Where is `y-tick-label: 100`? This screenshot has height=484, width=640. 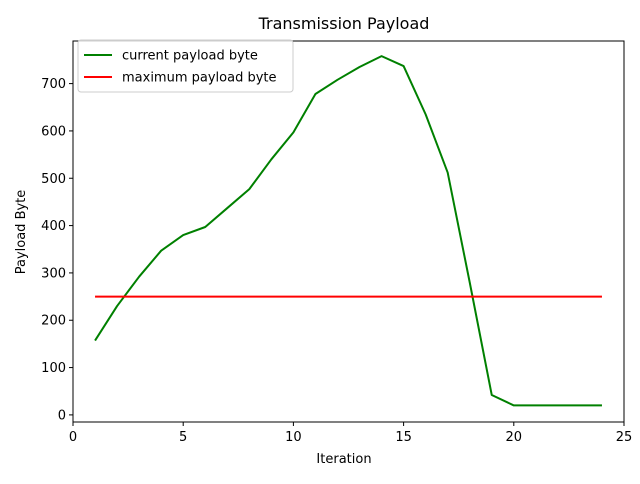 y-tick-label: 100 is located at coordinates (53, 368).